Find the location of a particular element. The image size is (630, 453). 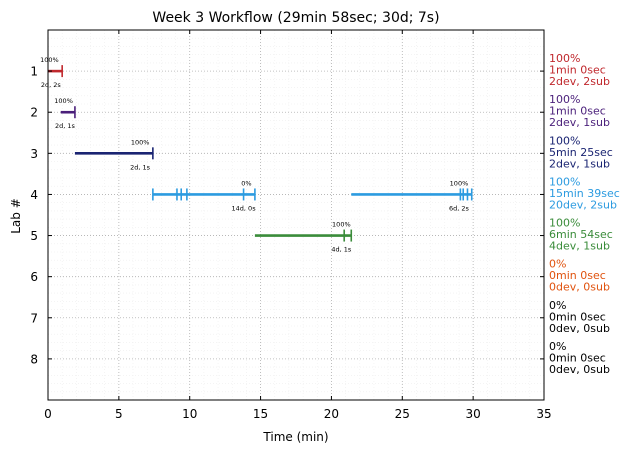

lab-5-summary-line: 100% is located at coordinates (564, 223).